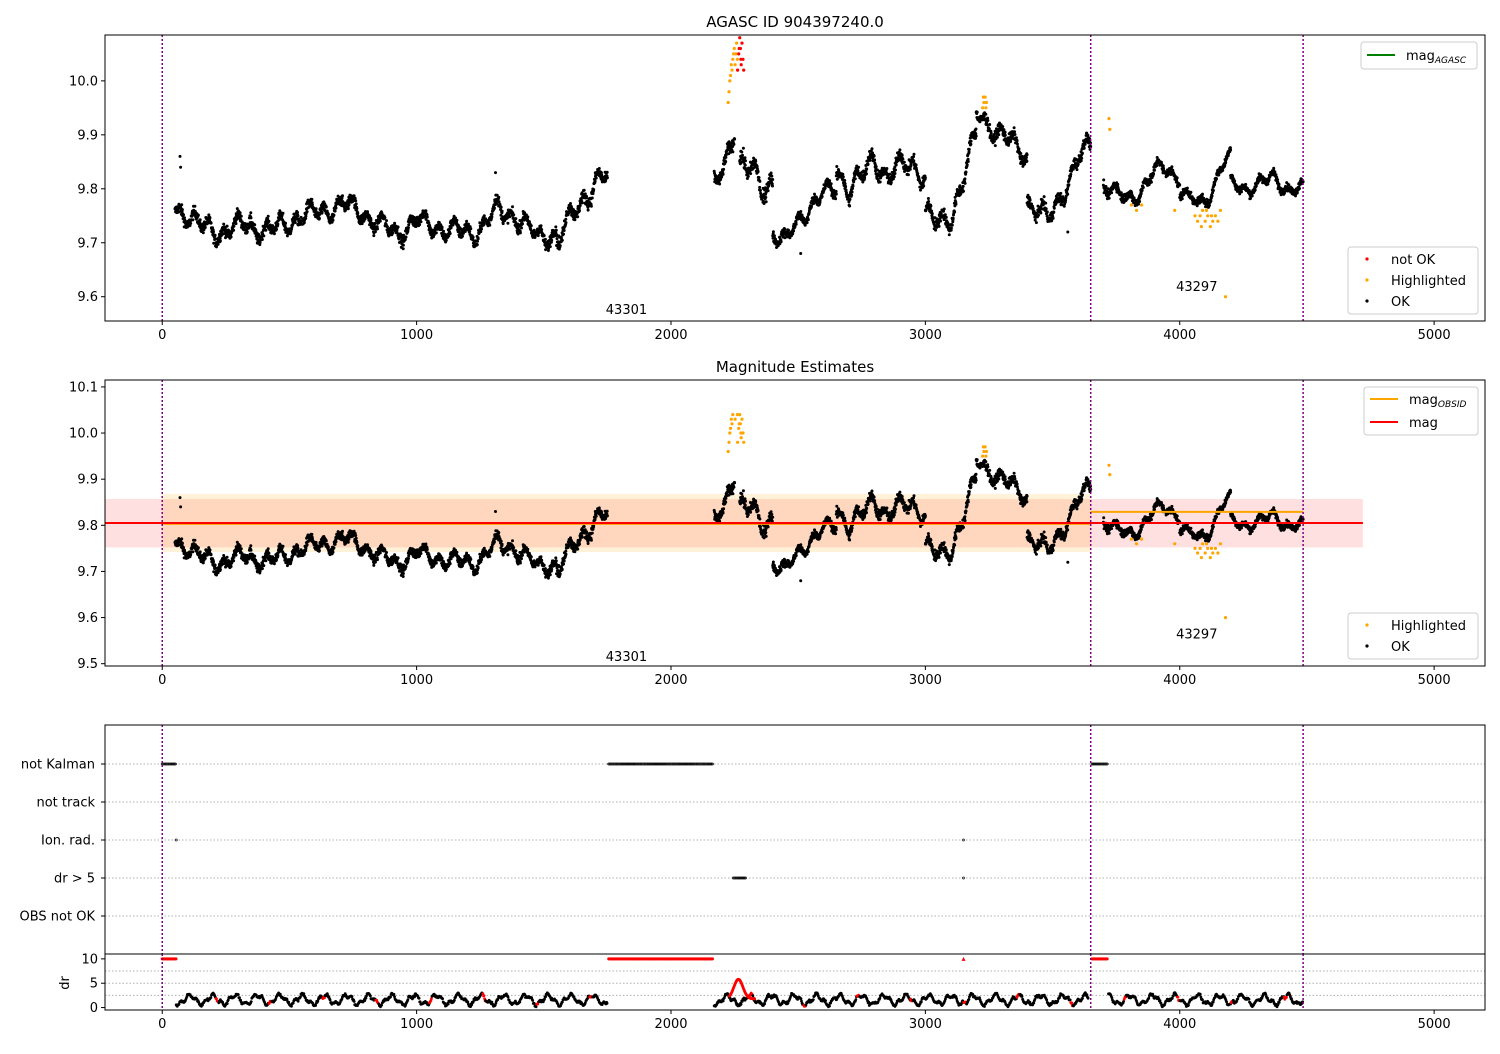  I want to click on xtick-label: 1000, so click(416, 335).